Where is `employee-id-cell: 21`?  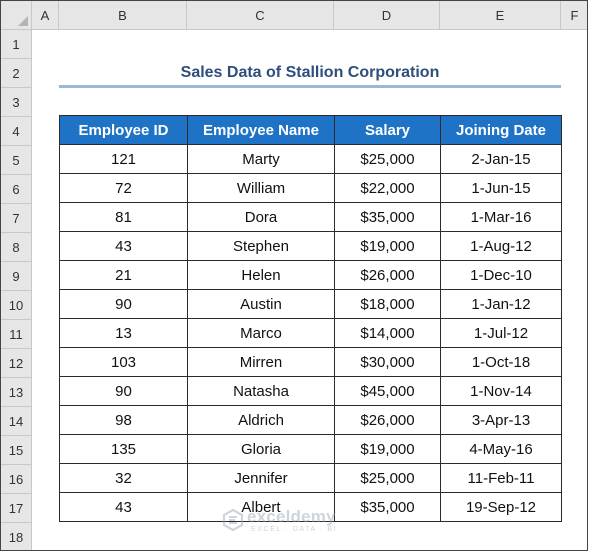 employee-id-cell: 21 is located at coordinates (123, 275).